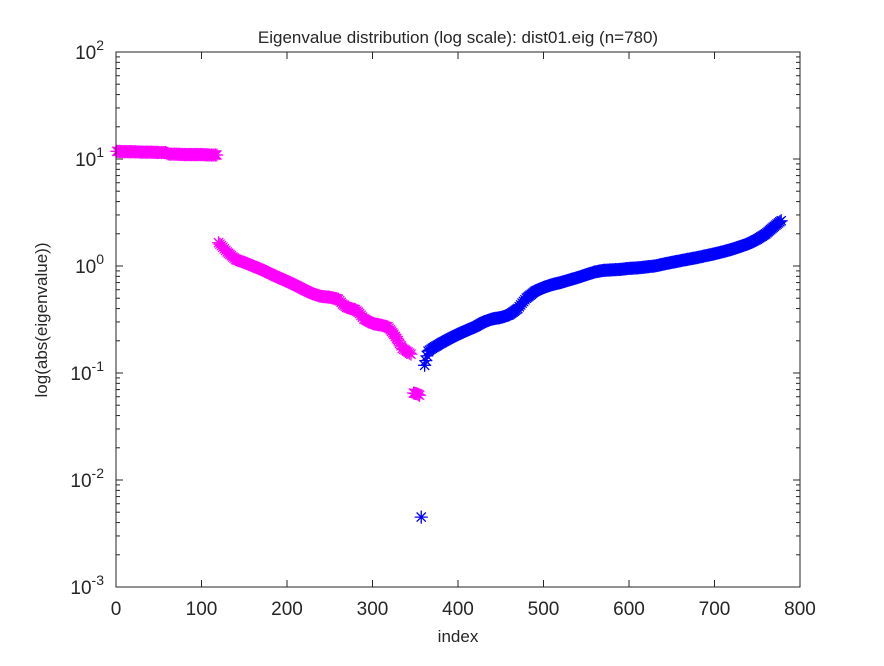 Image resolution: width=884 pixels, height=666 pixels. I want to click on x-tick-label: 500, so click(544, 609).